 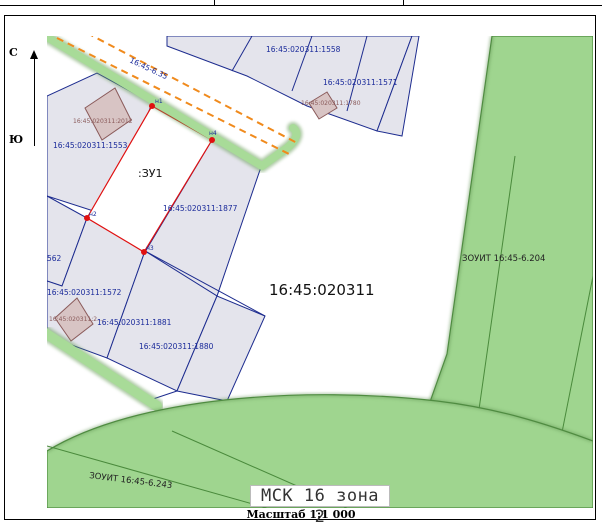 I want to click on label-point-n4: н4, so click(x=213, y=133).